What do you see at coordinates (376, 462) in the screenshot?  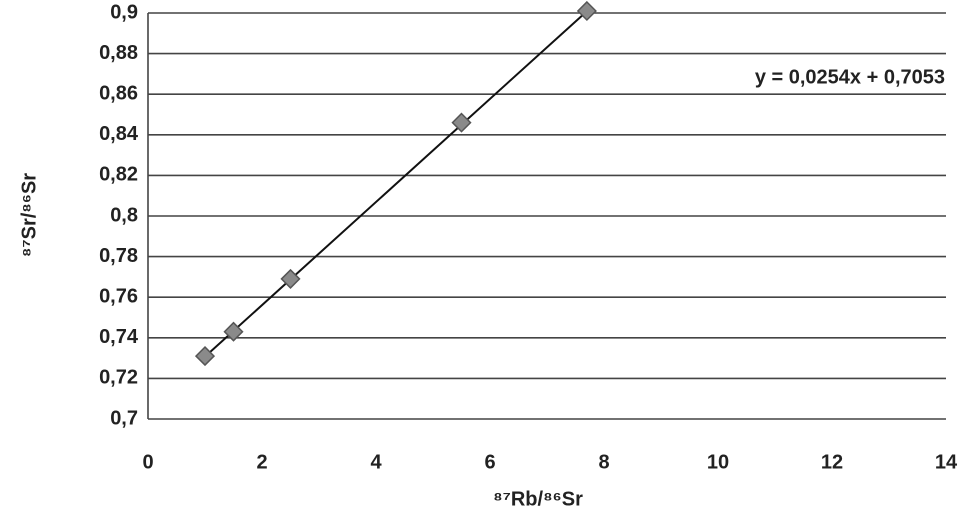 I see `x-tick-label: 4` at bounding box center [376, 462].